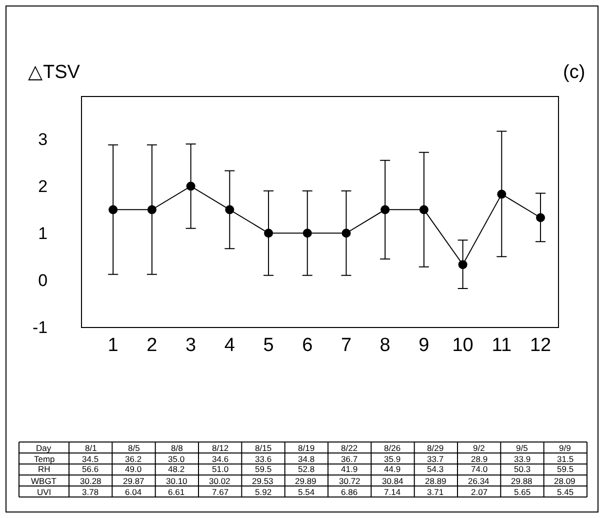 Image resolution: width=605 pixels, height=518 pixels. I want to click on text: 8/15, so click(263, 448).